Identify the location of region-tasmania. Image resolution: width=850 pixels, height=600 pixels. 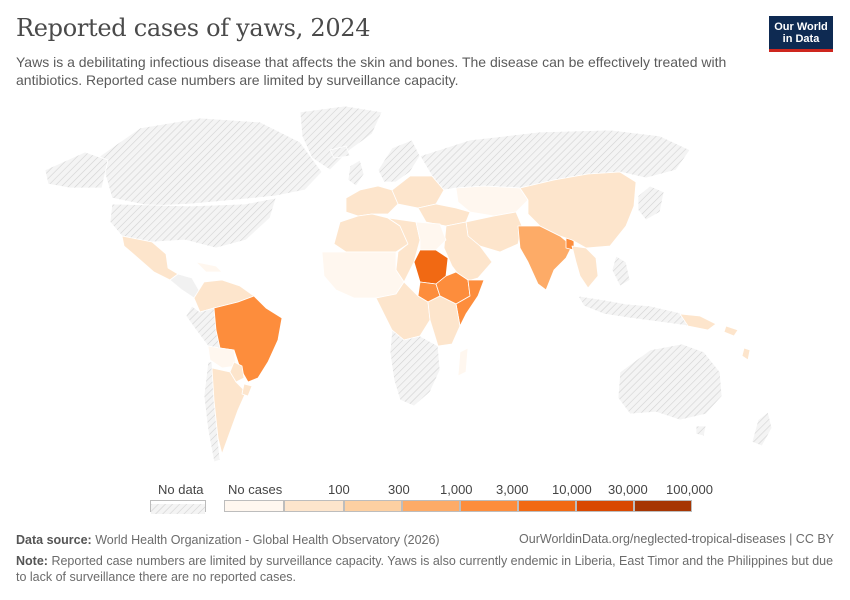
(701, 431).